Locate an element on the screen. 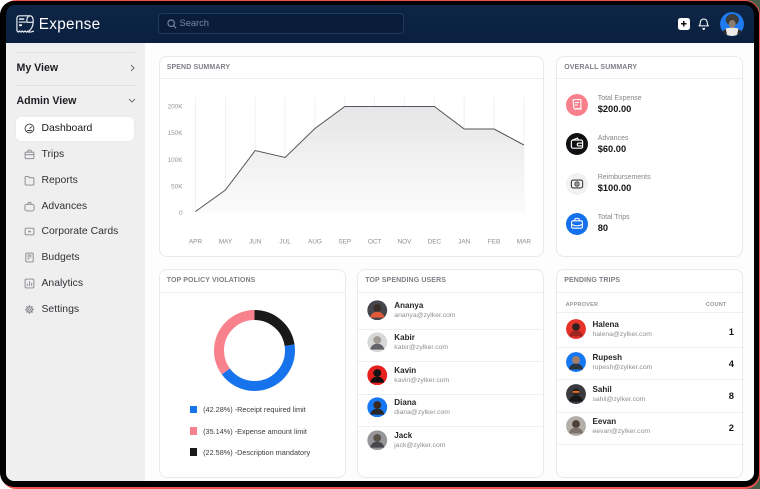  svg-text: SEP is located at coordinates (344, 241).